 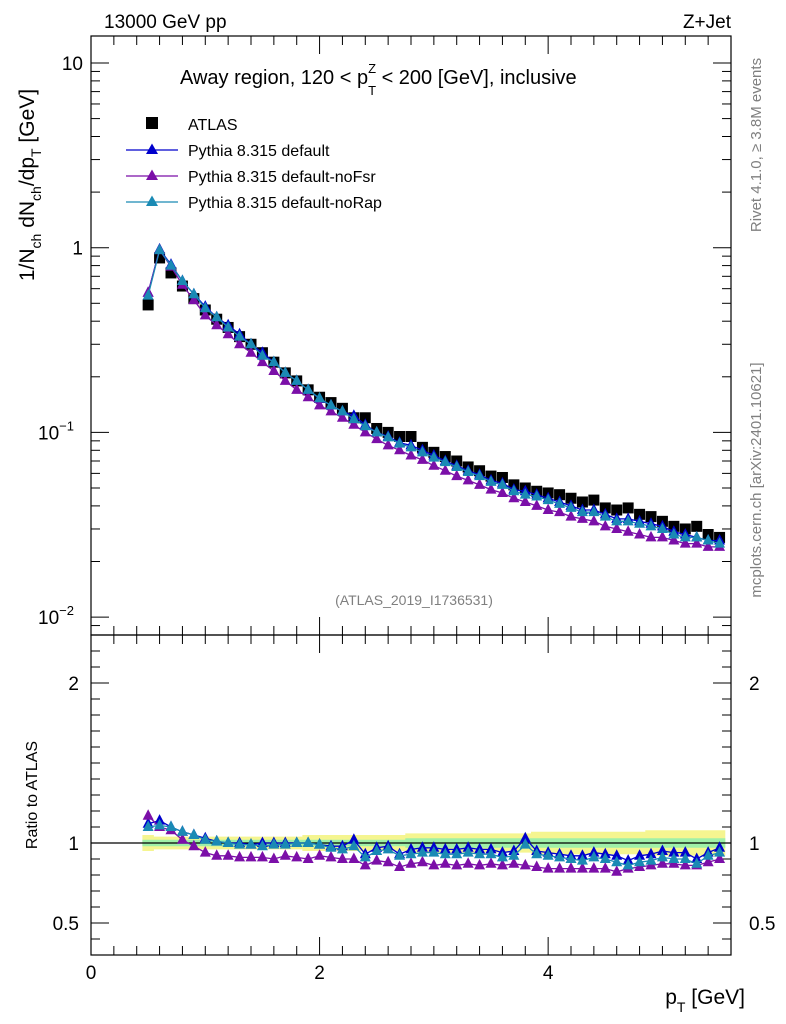 I want to click on ratio-y-tick-label: 1, so click(x=73, y=844).